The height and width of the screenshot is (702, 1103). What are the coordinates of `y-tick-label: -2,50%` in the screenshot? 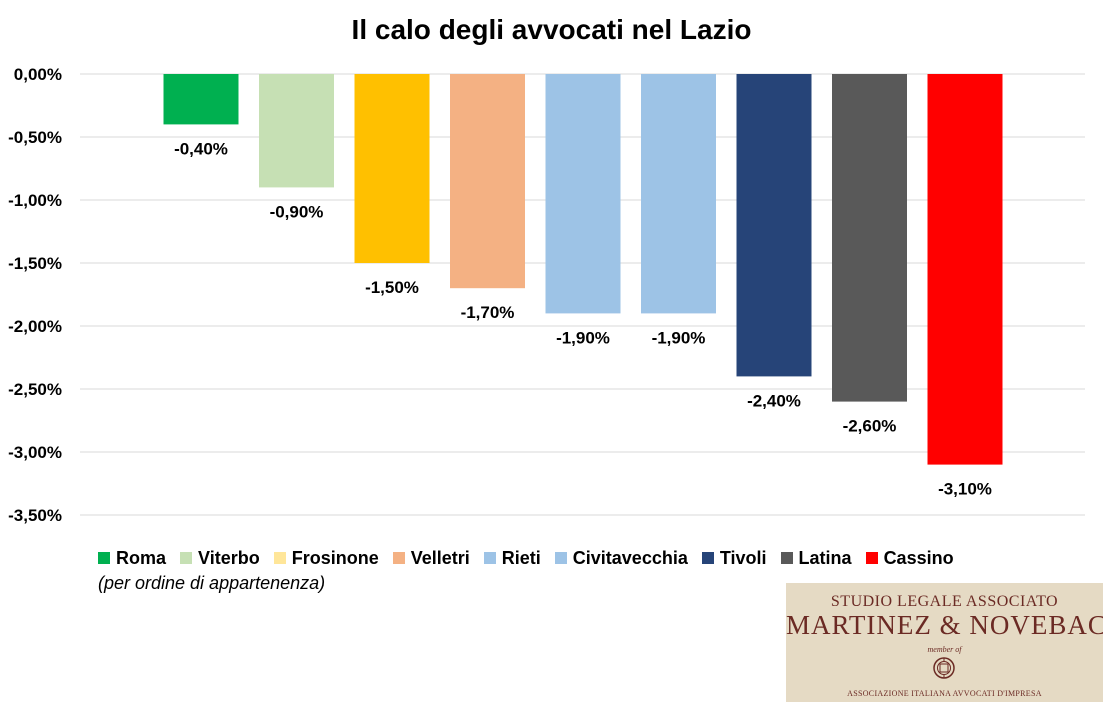 It's located at (35, 389).